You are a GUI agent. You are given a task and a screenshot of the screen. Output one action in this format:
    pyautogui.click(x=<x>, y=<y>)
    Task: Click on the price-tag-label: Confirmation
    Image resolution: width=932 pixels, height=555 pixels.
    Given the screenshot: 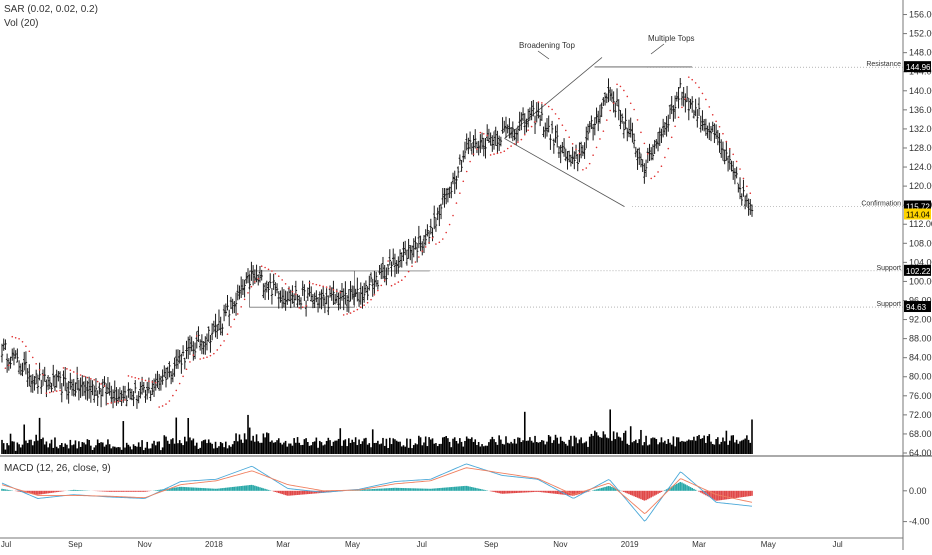 What is the action you would take?
    pyautogui.click(x=881, y=204)
    